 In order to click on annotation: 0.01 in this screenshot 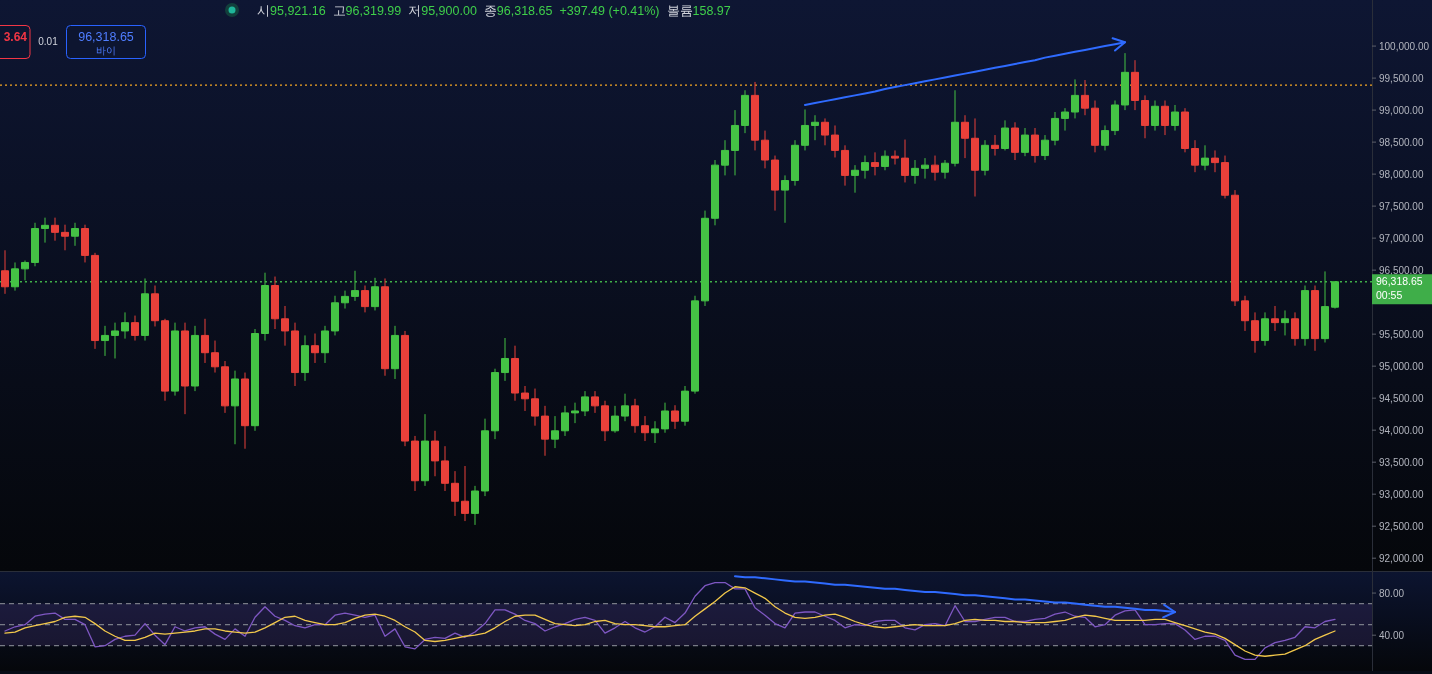, I will do `click(48, 41)`.